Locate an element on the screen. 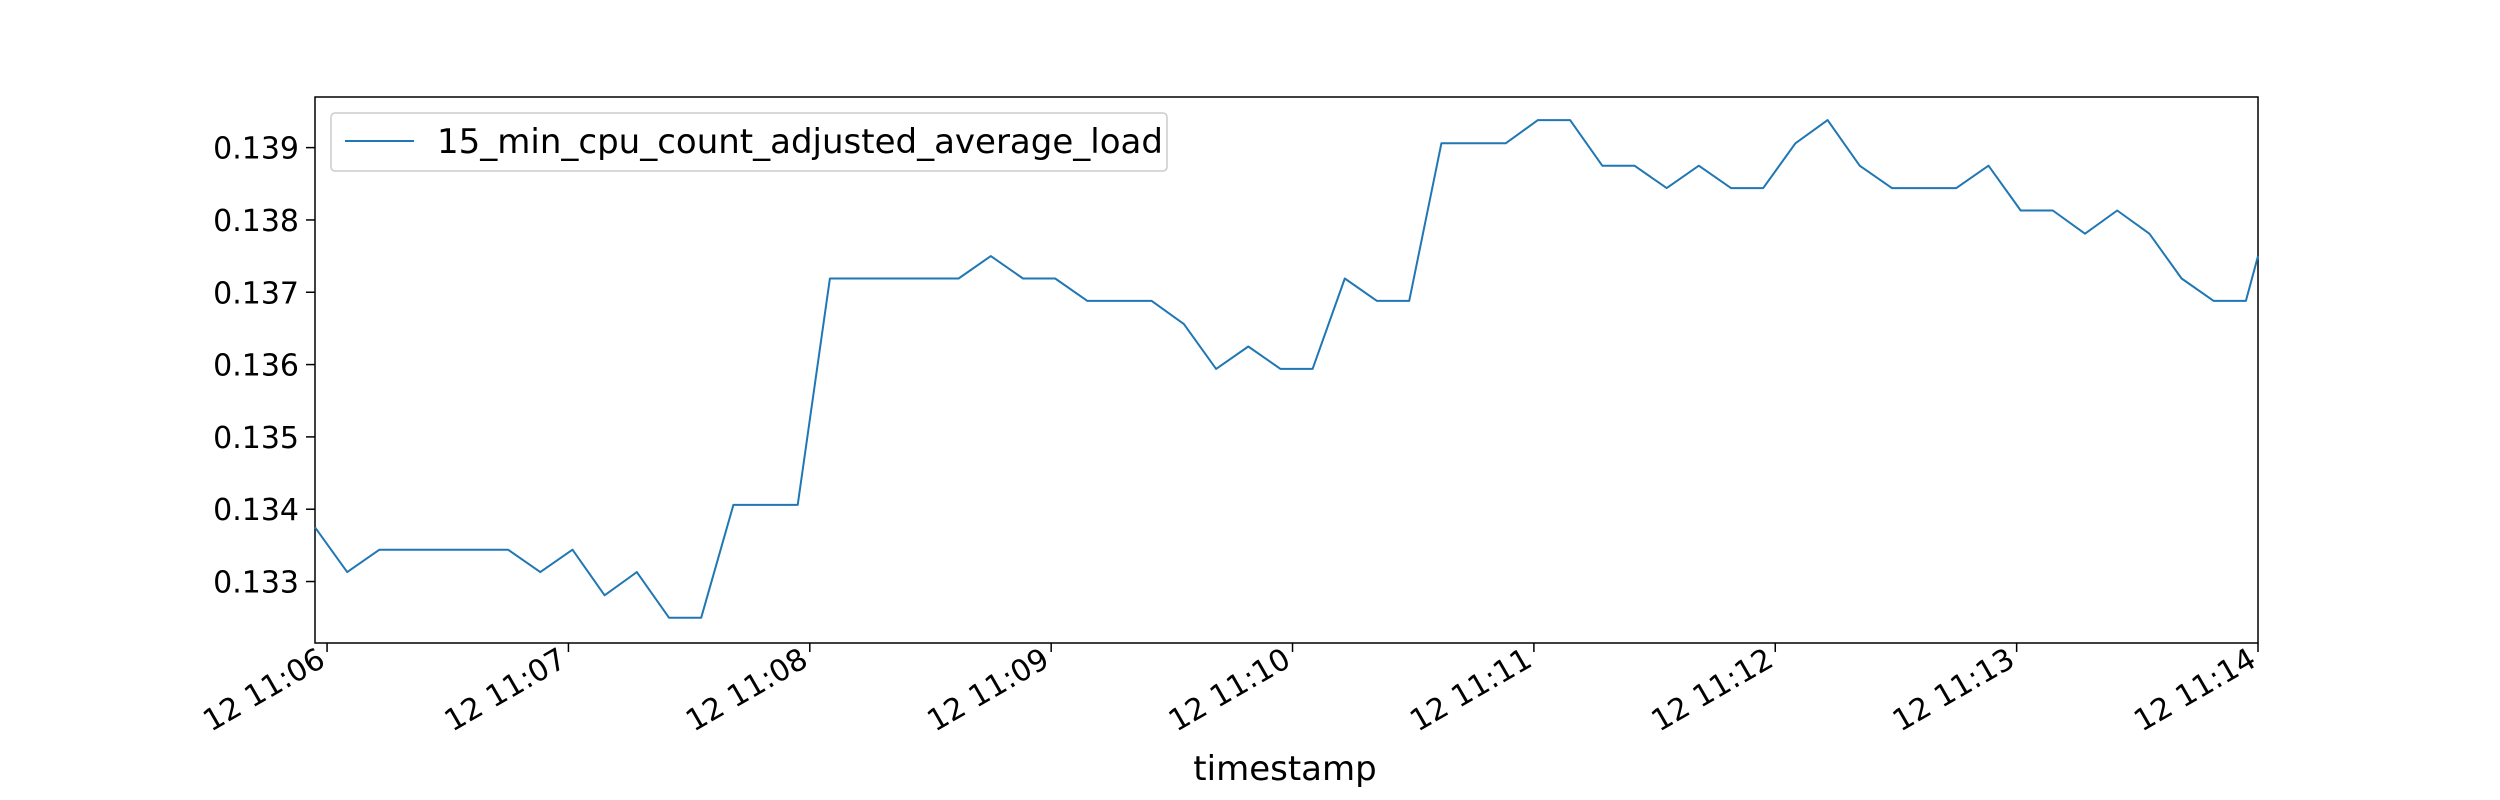  x-tick-label: 12 11:14 is located at coordinates (2195, 690).